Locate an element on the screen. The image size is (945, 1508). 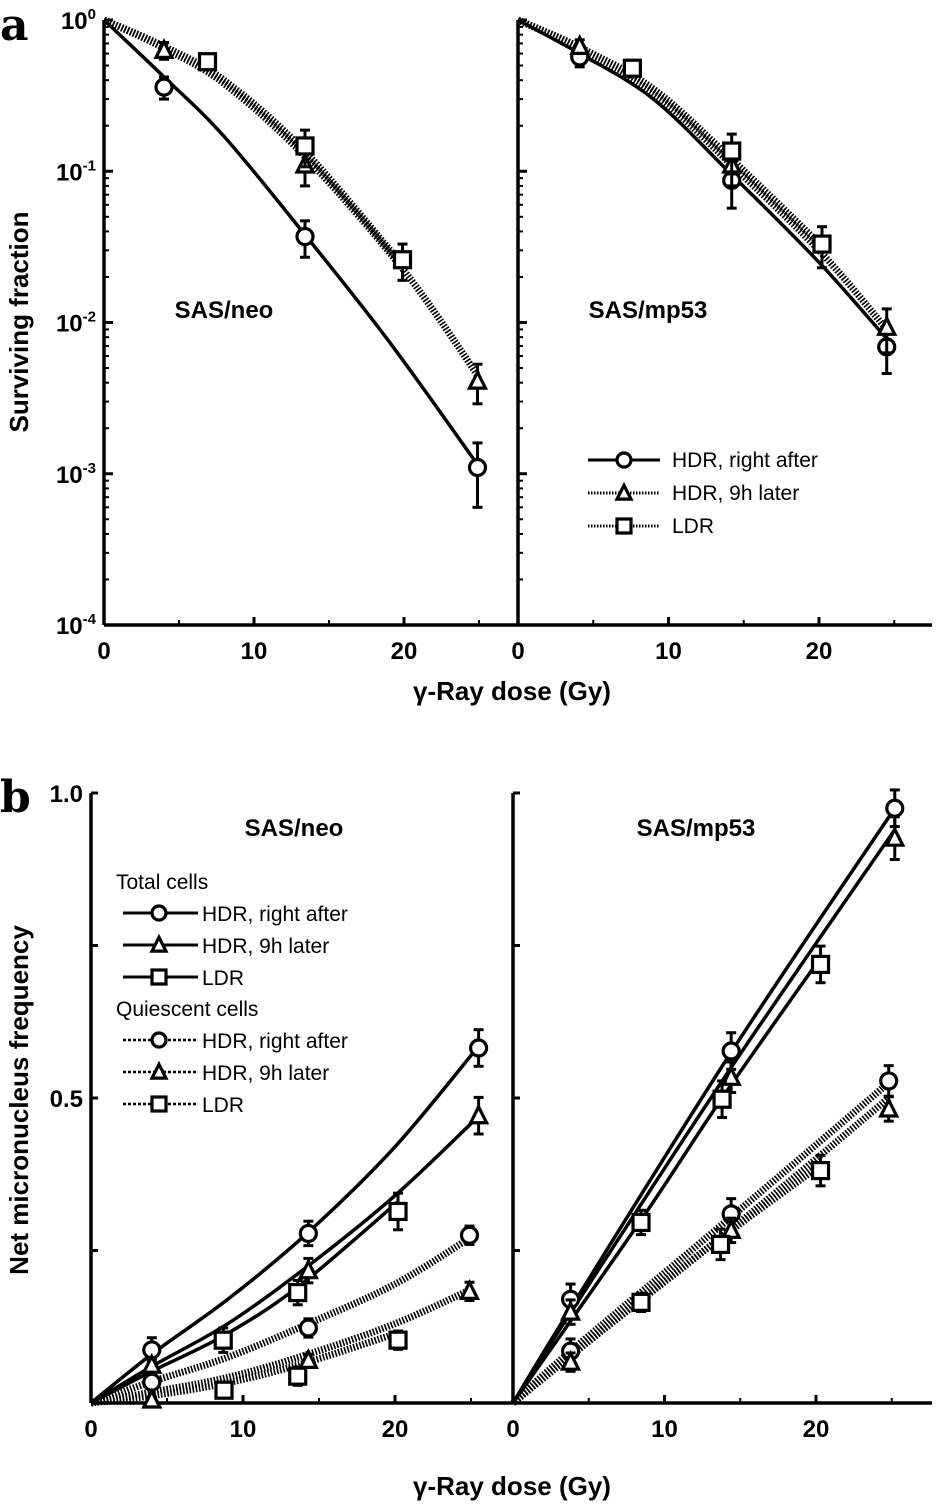
b-mp53-x-tick-label: 10 is located at coordinates (664, 1429).